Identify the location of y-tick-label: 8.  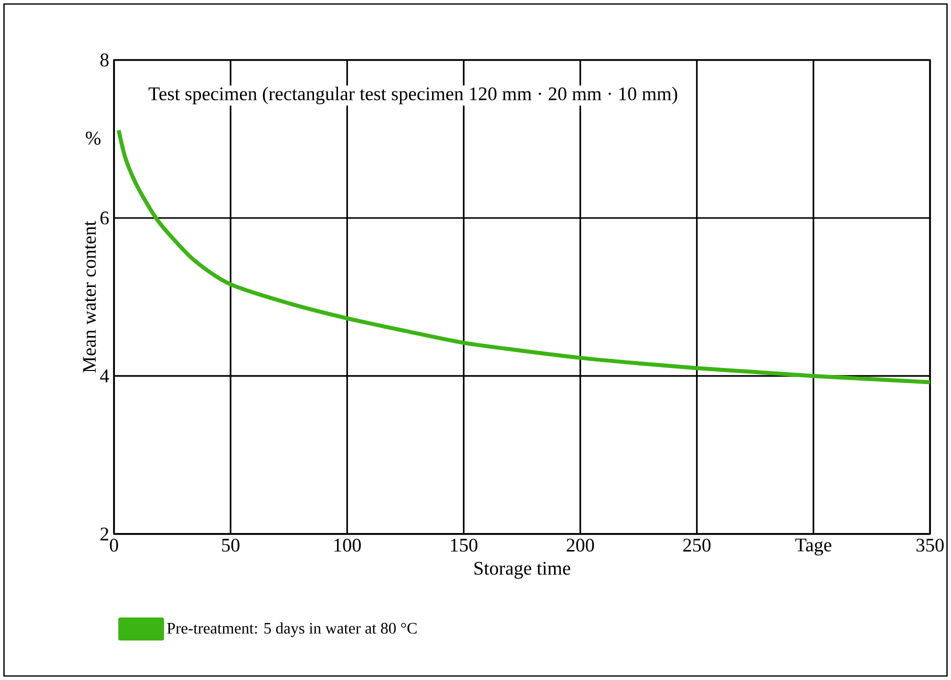
(104, 60).